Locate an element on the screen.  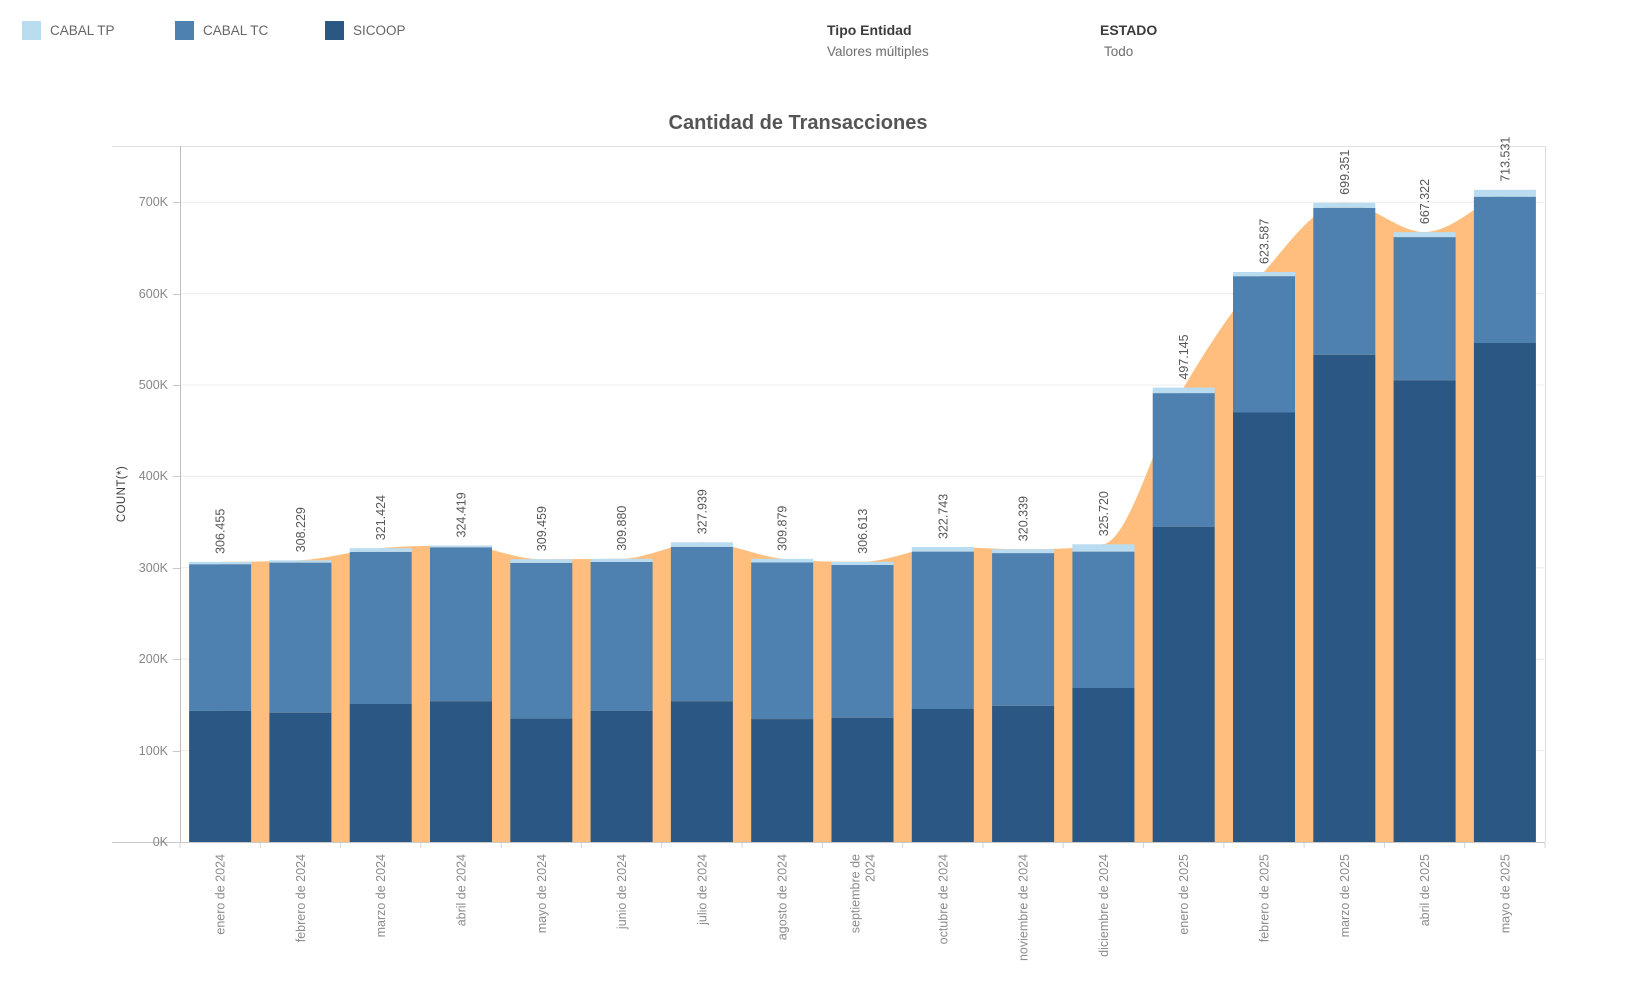
bar-value-label: 325.720 is located at coordinates (1104, 513).